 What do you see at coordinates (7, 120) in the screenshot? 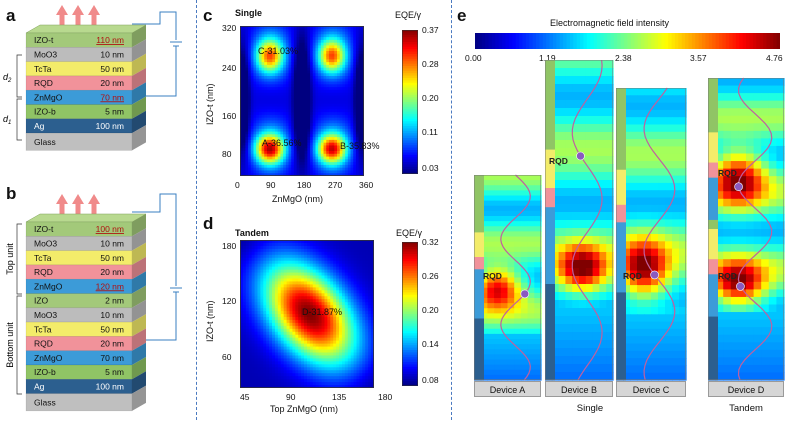
I see `label-d1: d1` at bounding box center [7, 120].